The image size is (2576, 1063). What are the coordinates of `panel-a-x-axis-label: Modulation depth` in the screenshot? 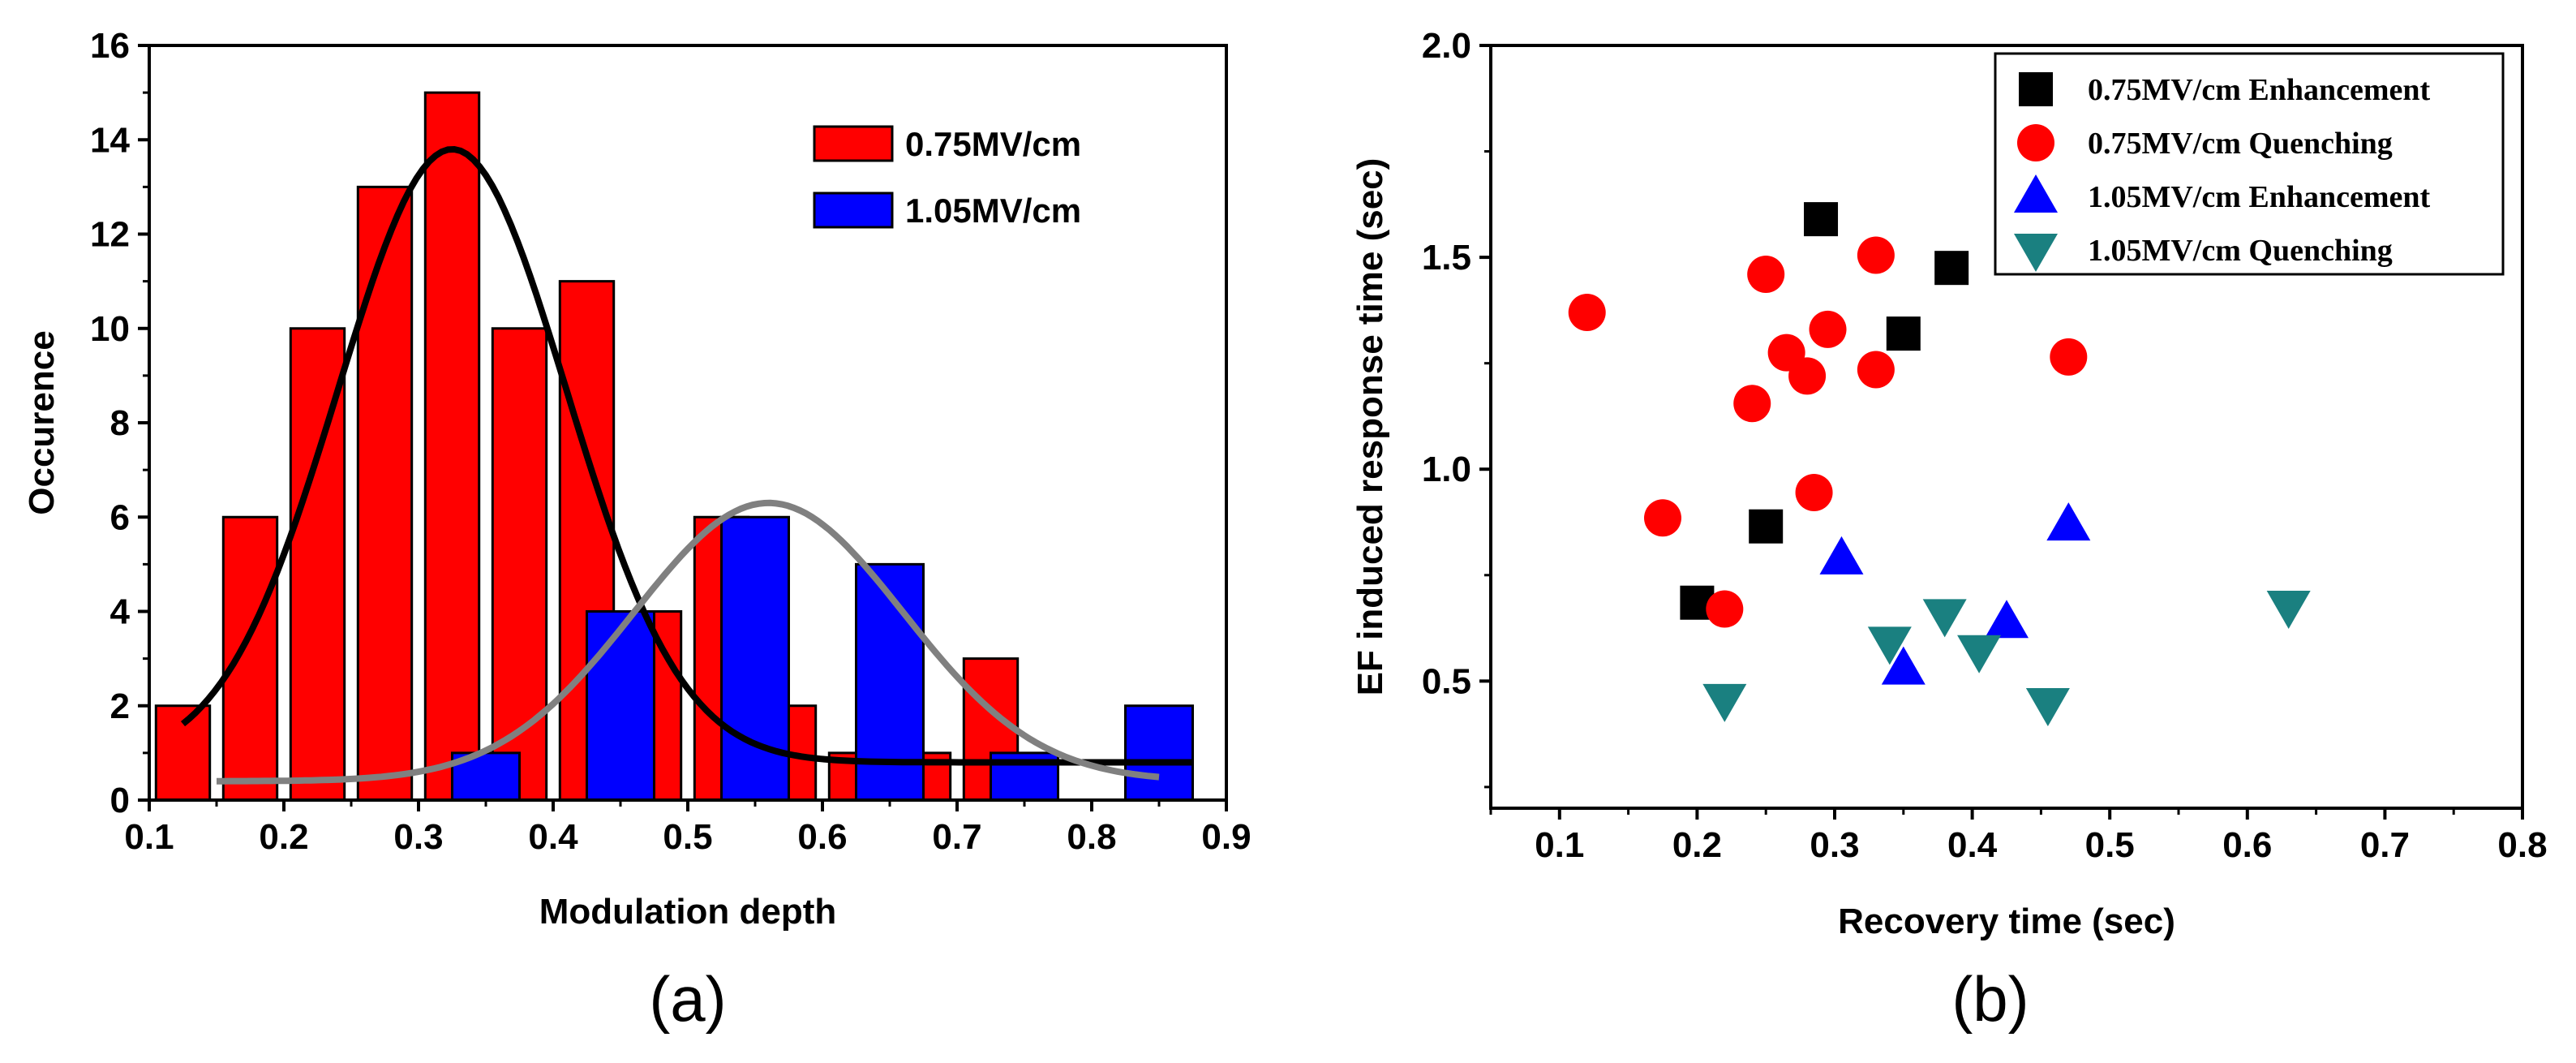 It's located at (688, 912).